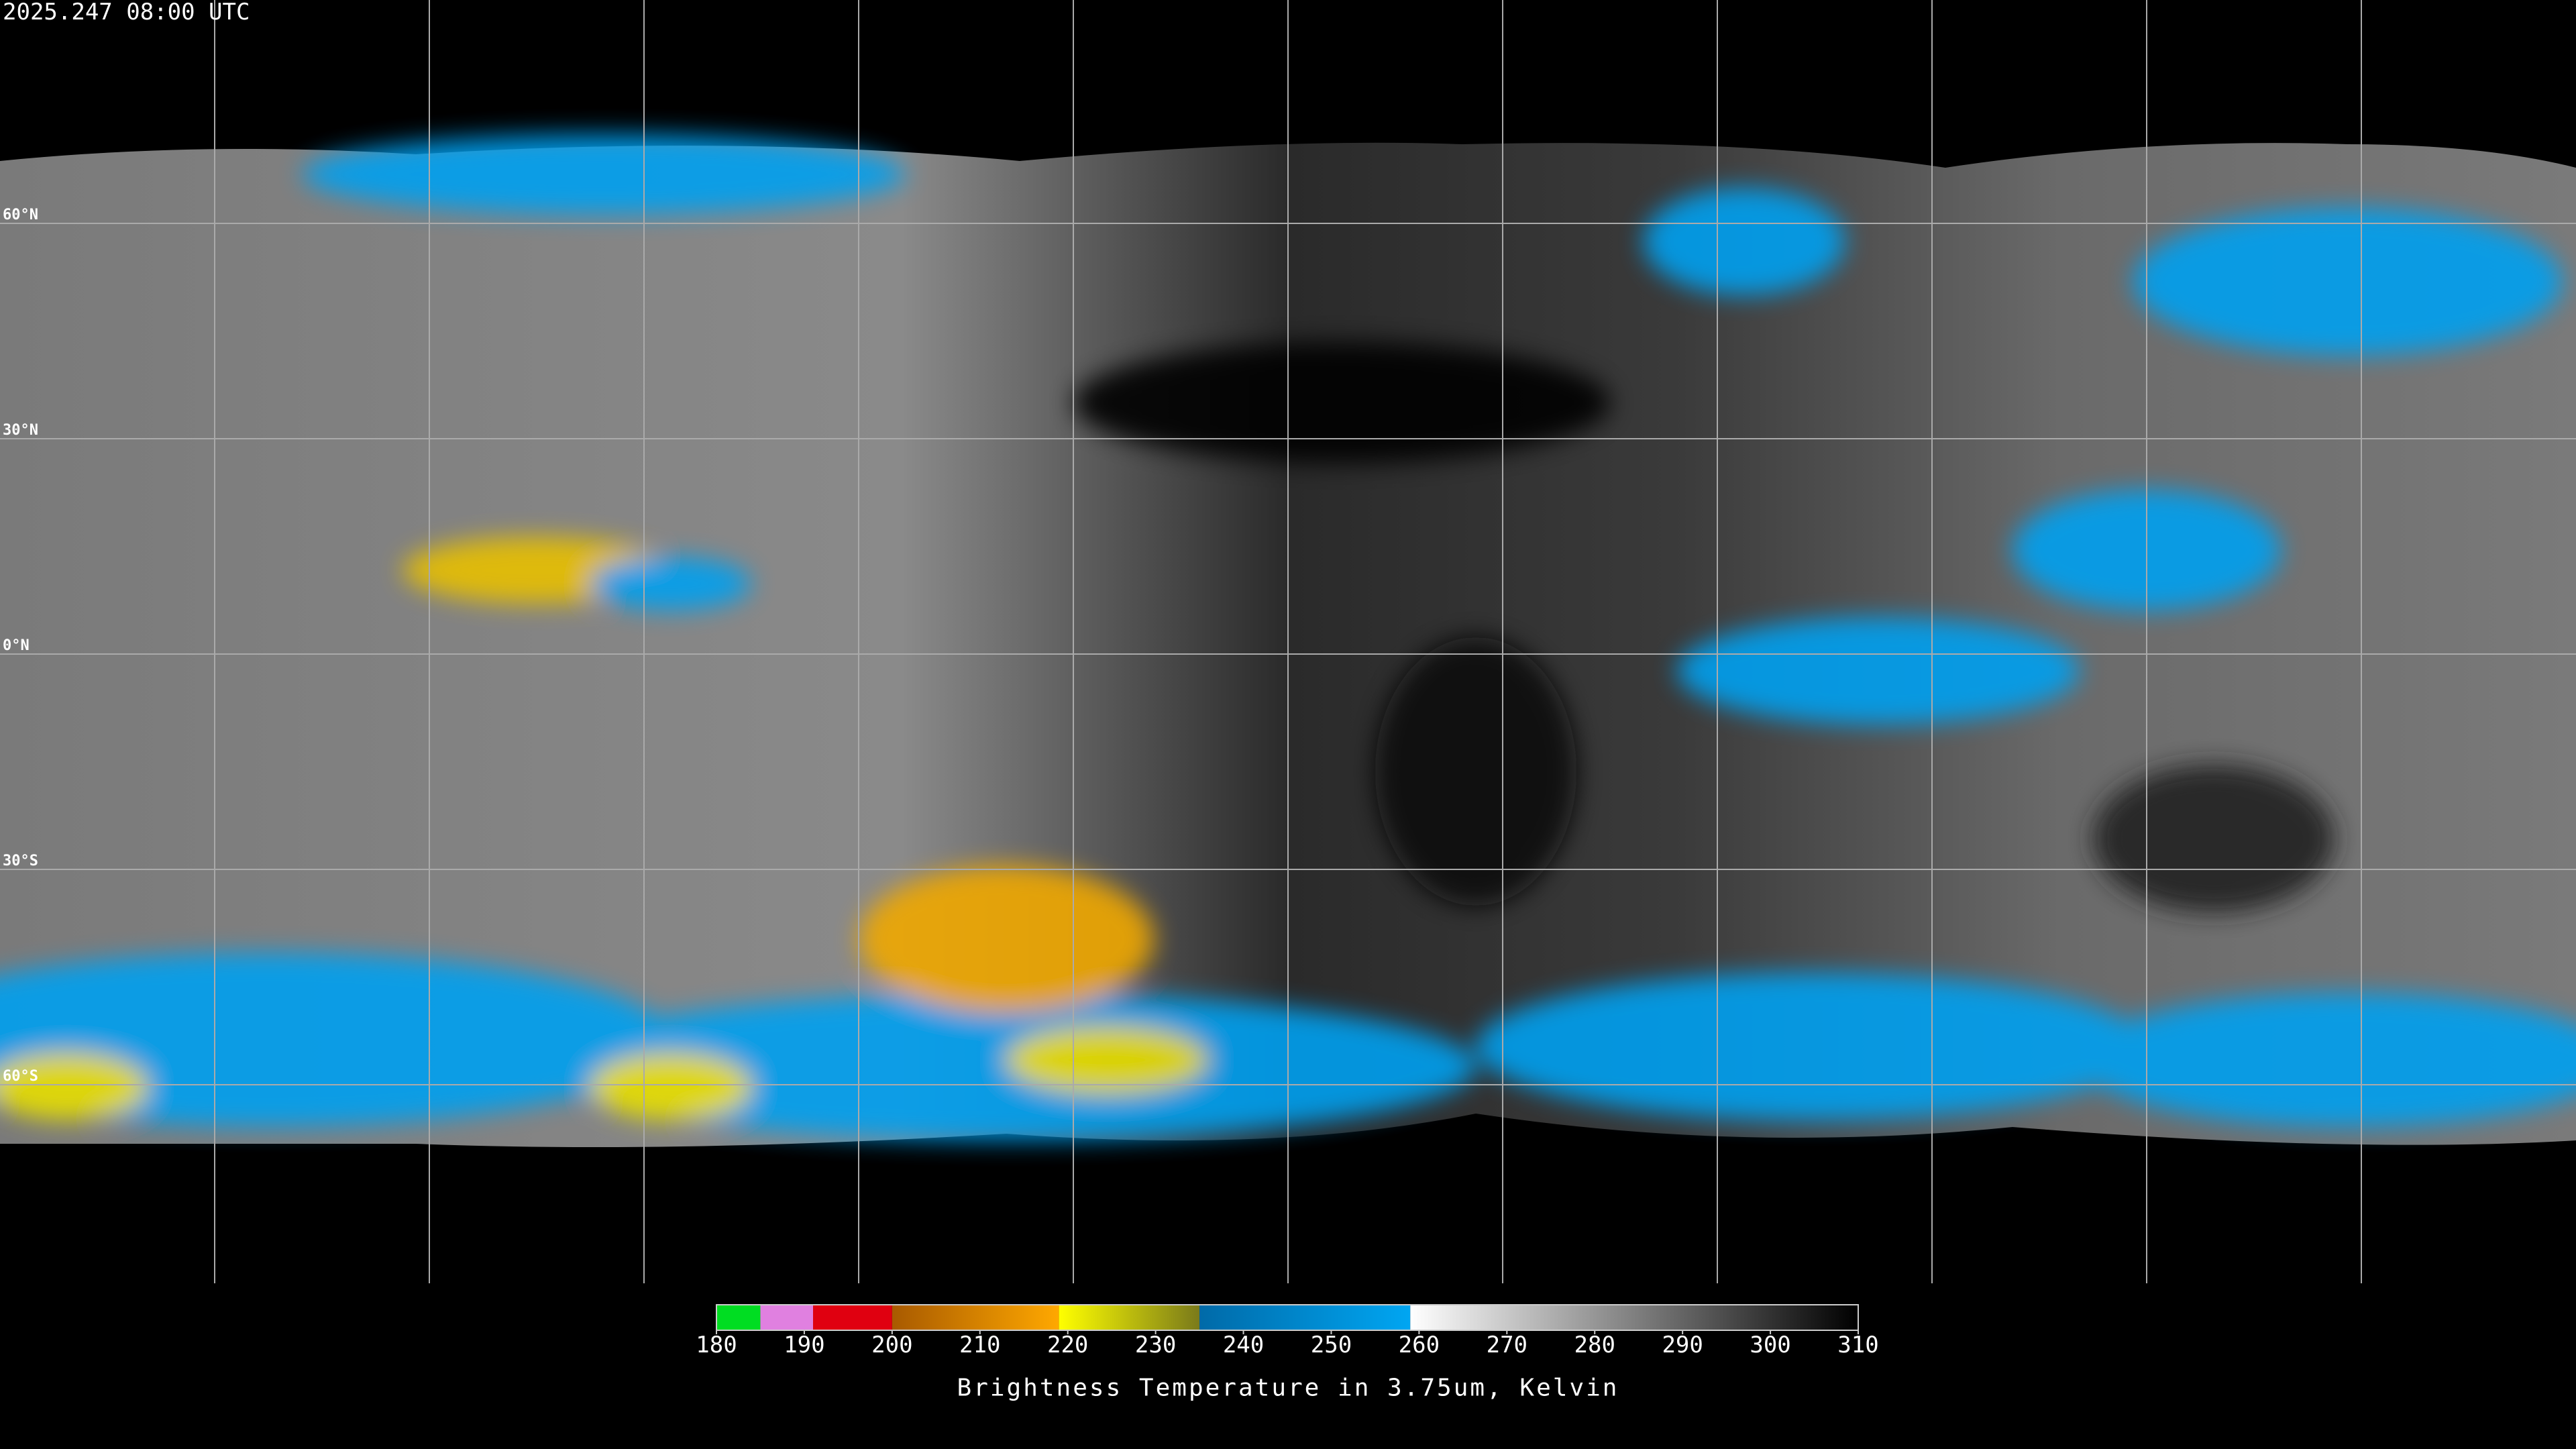 The image size is (2576, 1449). What do you see at coordinates (716, 1345) in the screenshot?
I see `colorbar-tick-label: 180` at bounding box center [716, 1345].